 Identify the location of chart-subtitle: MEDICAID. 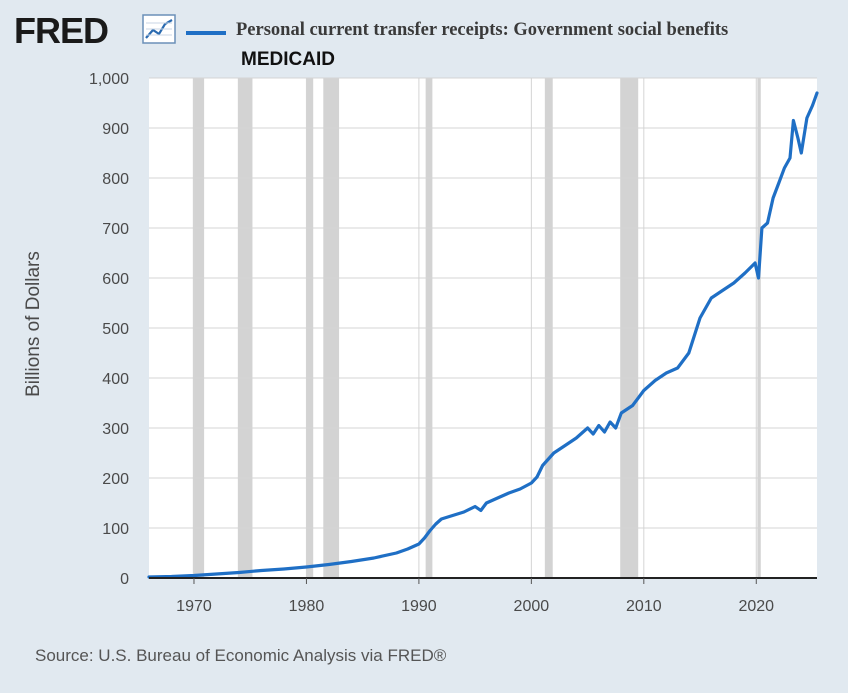
(288, 59).